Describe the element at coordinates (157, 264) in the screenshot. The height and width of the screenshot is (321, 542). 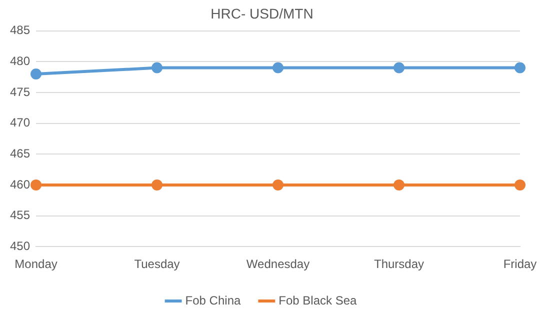
I see `x-tick-label: Tuesday` at that location.